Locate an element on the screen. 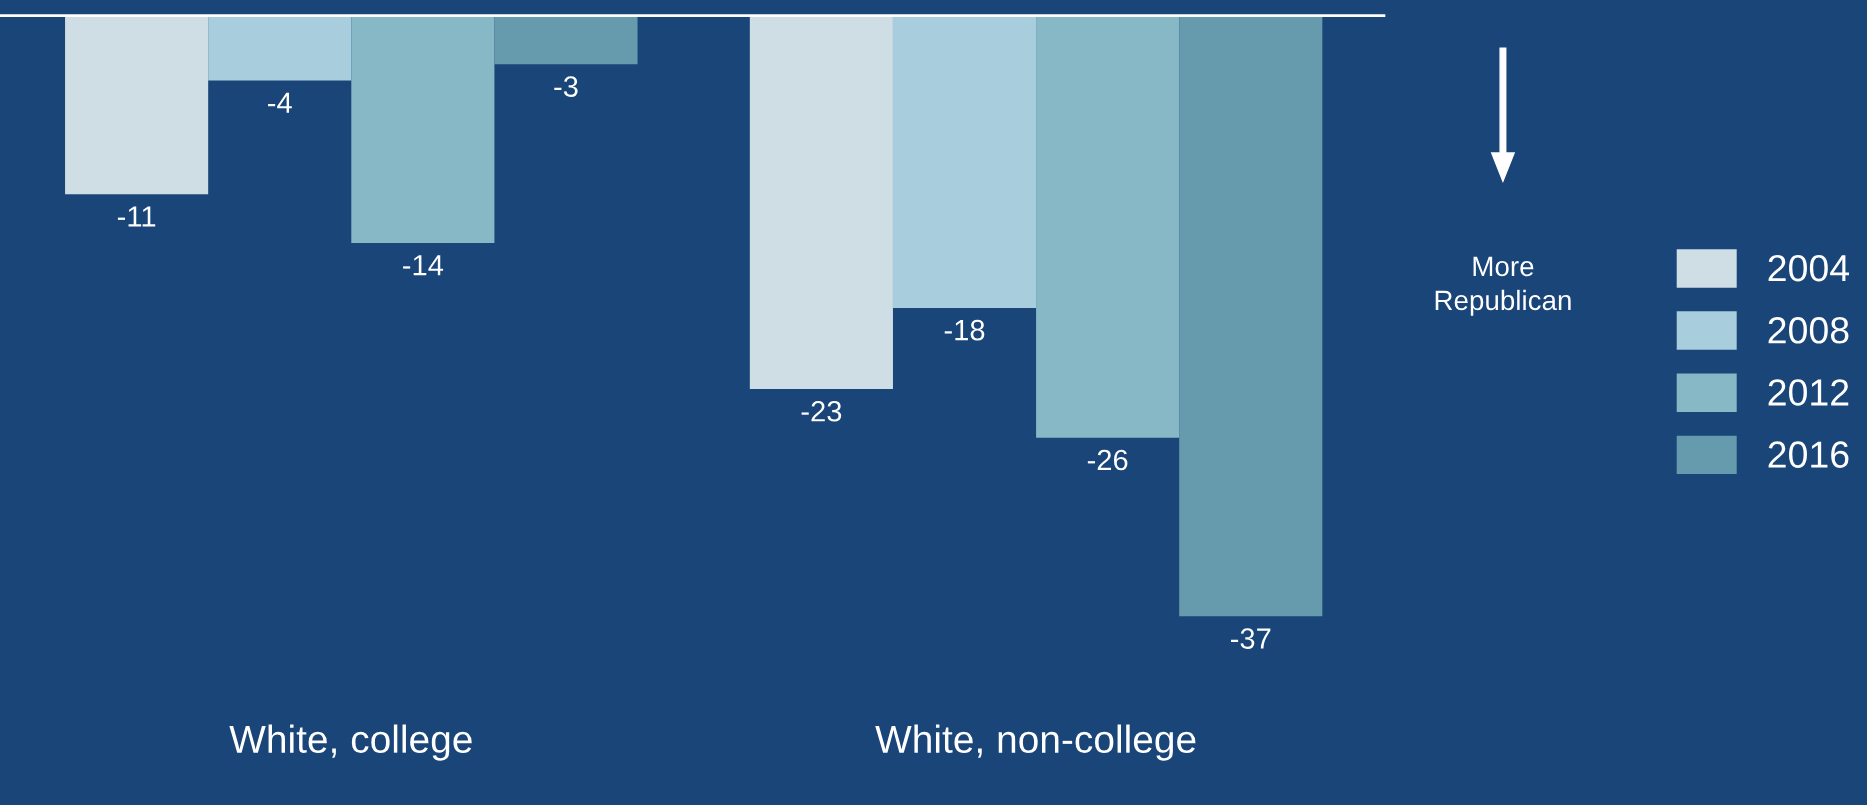 This screenshot has height=805, width=1867. legend-label: 2008 is located at coordinates (1808, 330).